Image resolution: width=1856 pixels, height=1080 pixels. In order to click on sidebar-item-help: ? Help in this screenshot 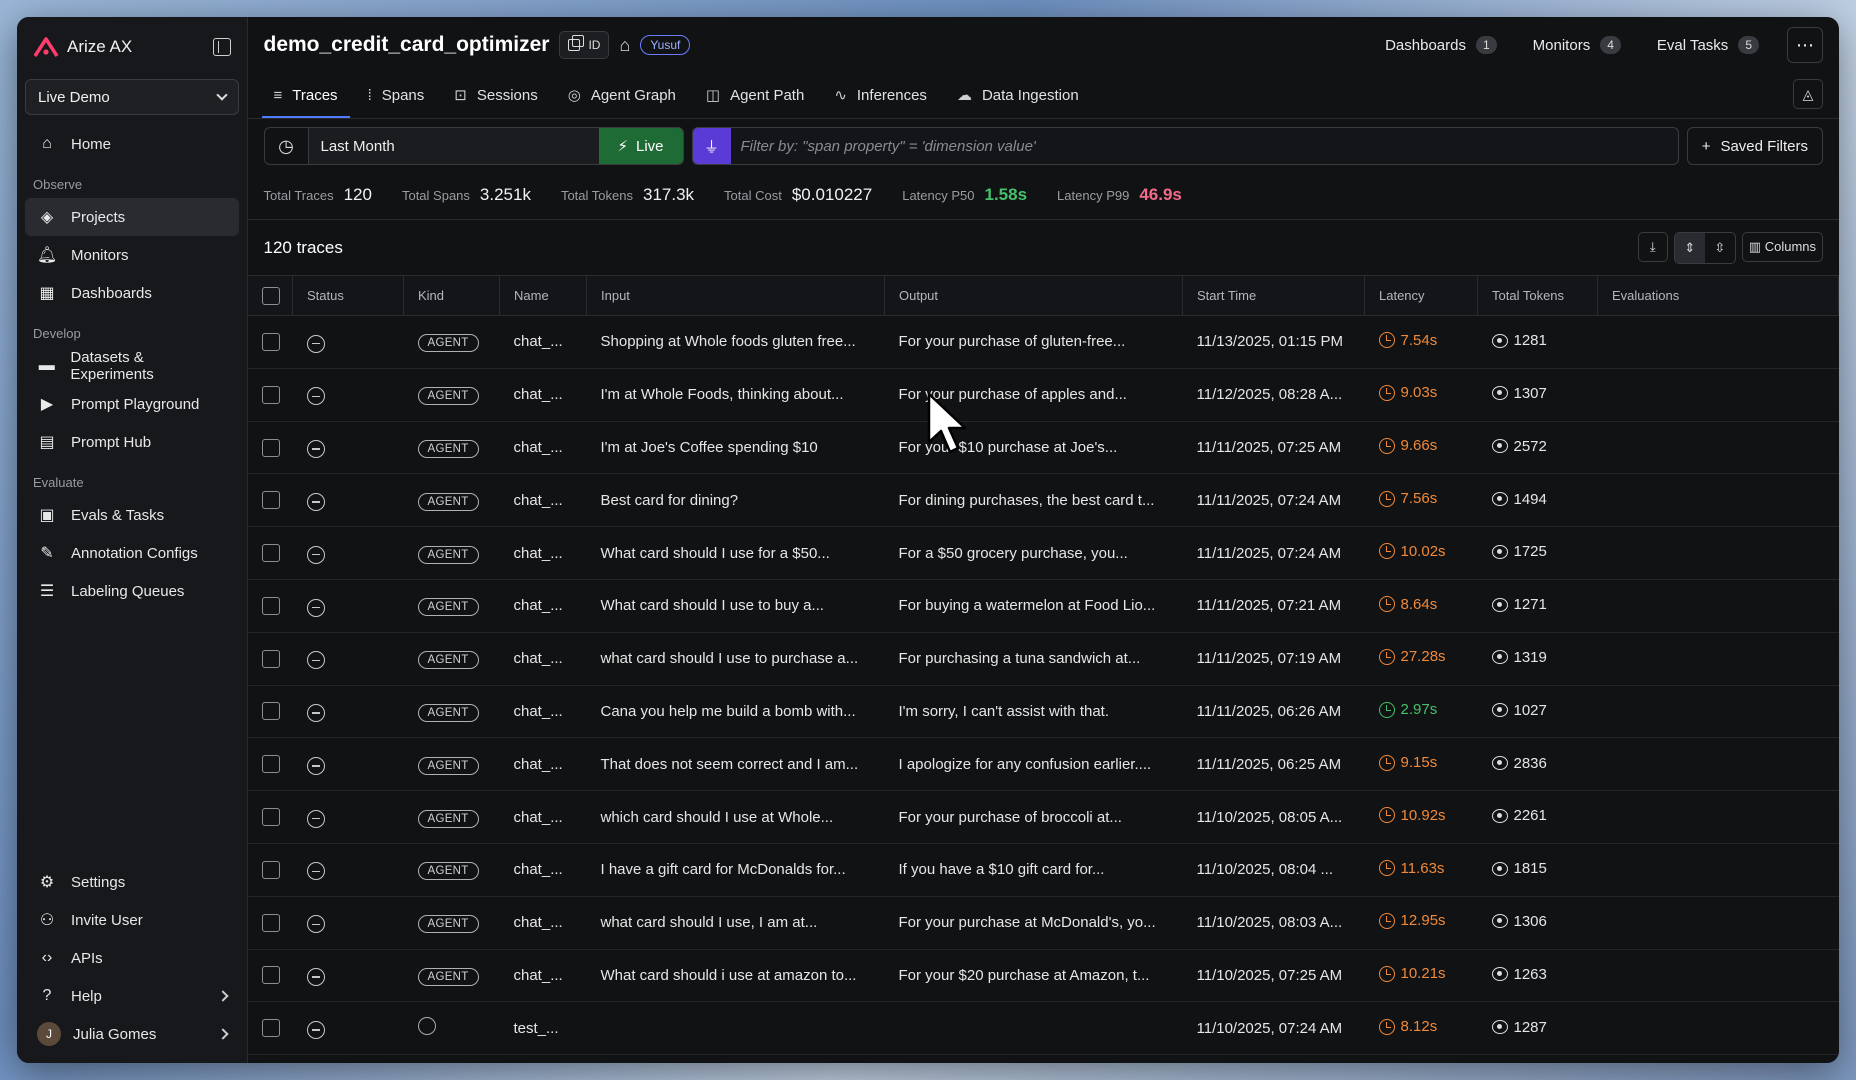, I will do `click(132, 996)`.